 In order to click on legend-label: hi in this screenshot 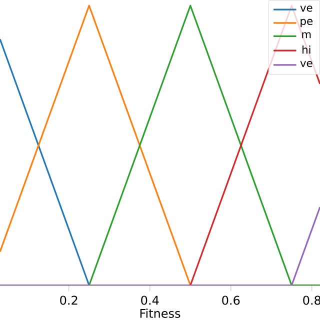, I will do `click(306, 50)`.